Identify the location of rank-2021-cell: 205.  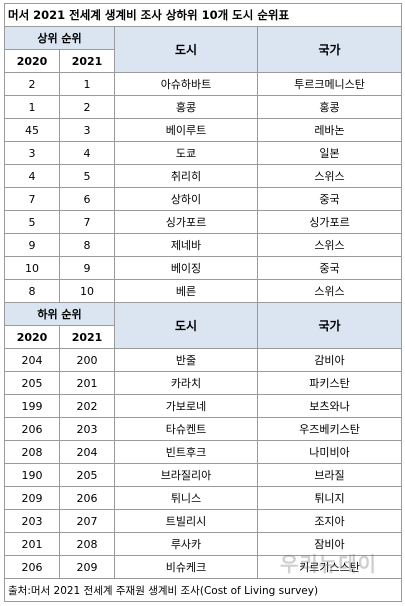
(87, 475).